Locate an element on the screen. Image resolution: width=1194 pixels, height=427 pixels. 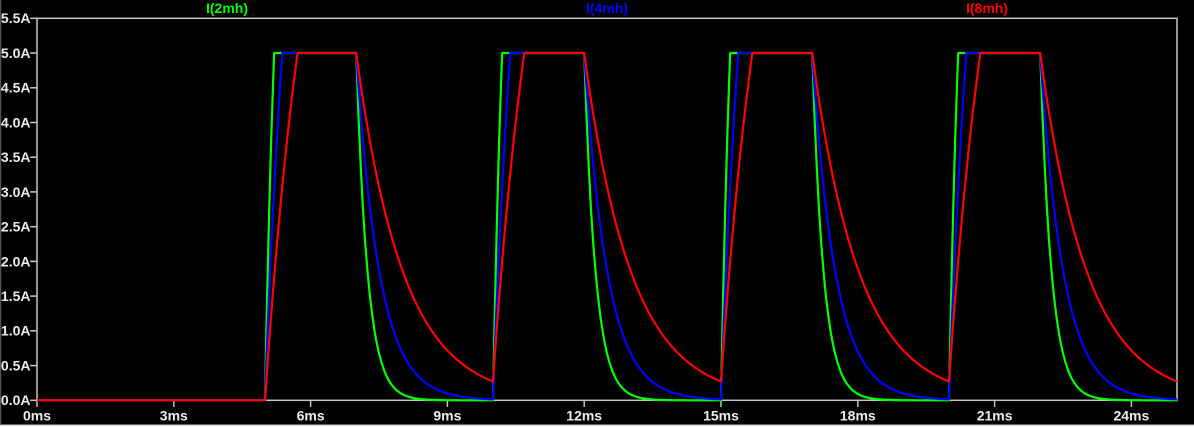
svg-text: 4.0A is located at coordinates (16, 122).